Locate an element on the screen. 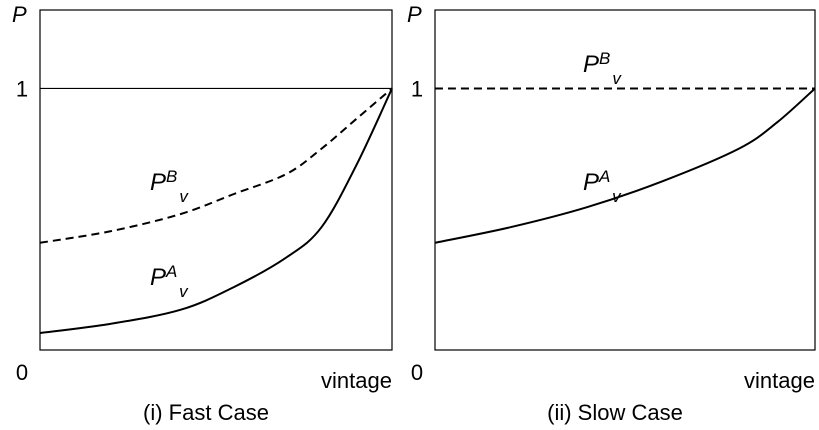 This screenshot has height=430, width=819. chart-title: (ii) Slow Case is located at coordinates (615, 412).